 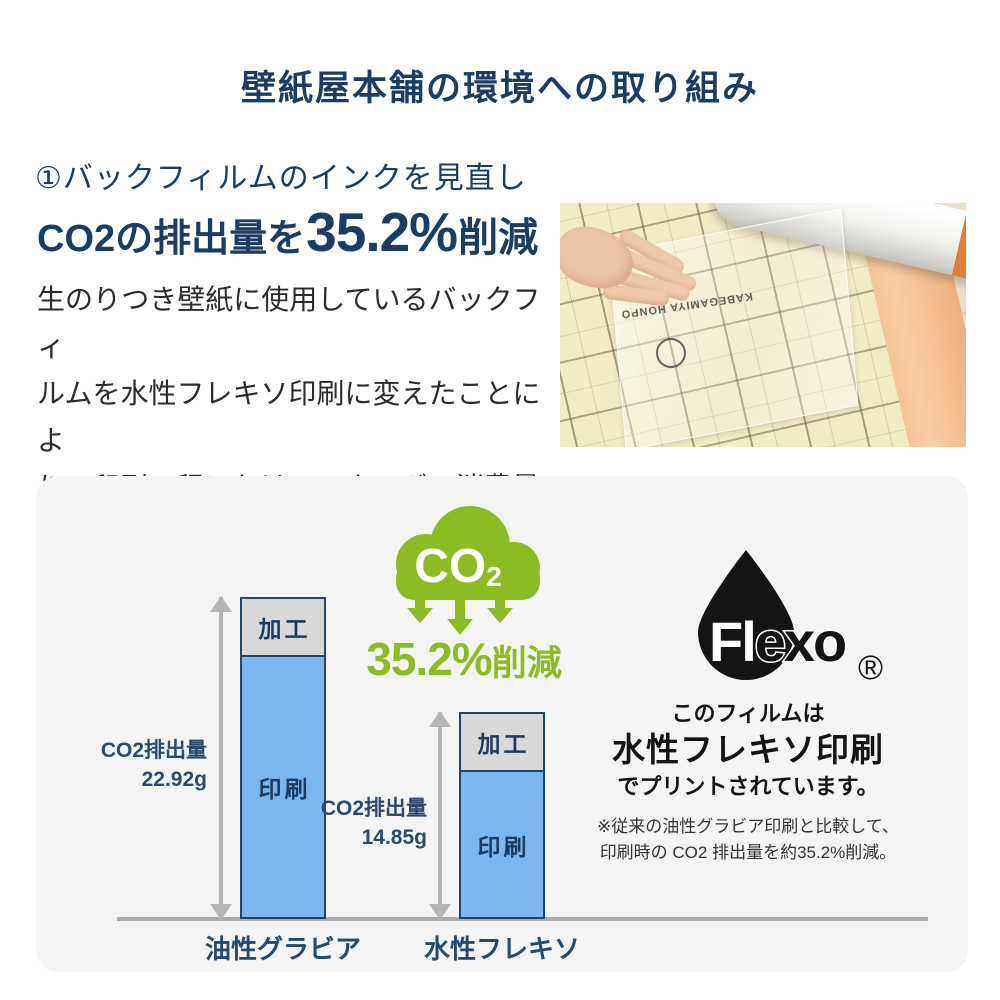 I want to click on right-measure-arrow, so click(x=440, y=815).